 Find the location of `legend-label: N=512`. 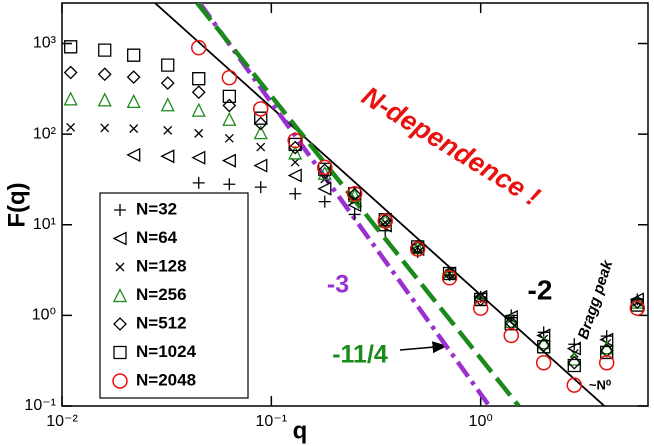

legend-label: N=512 is located at coordinates (161, 322).